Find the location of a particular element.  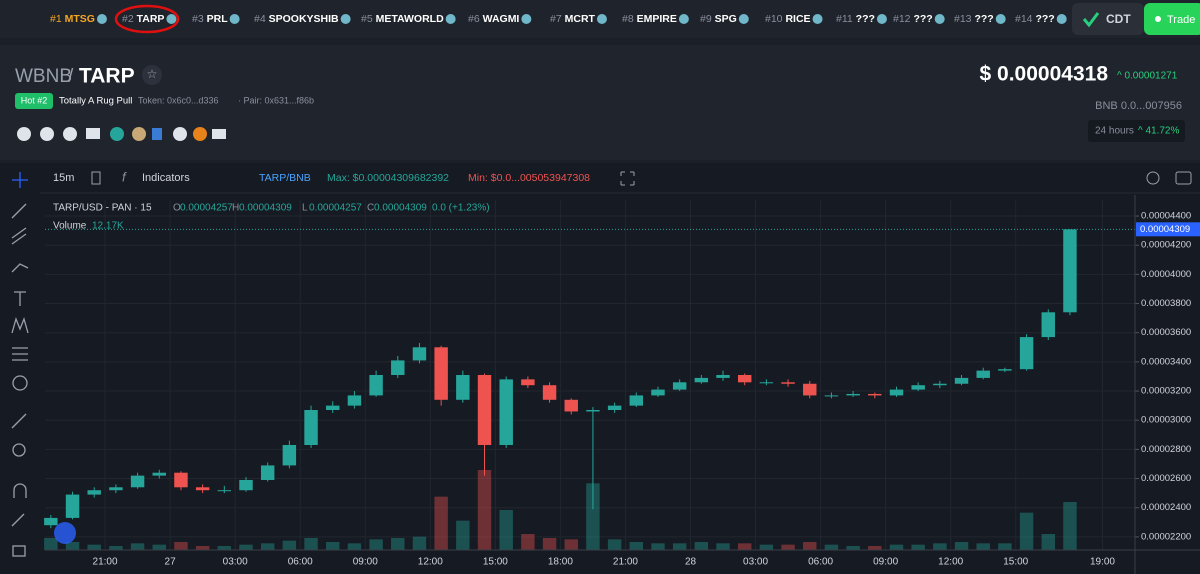

brush-tool is located at coordinates (20, 268).